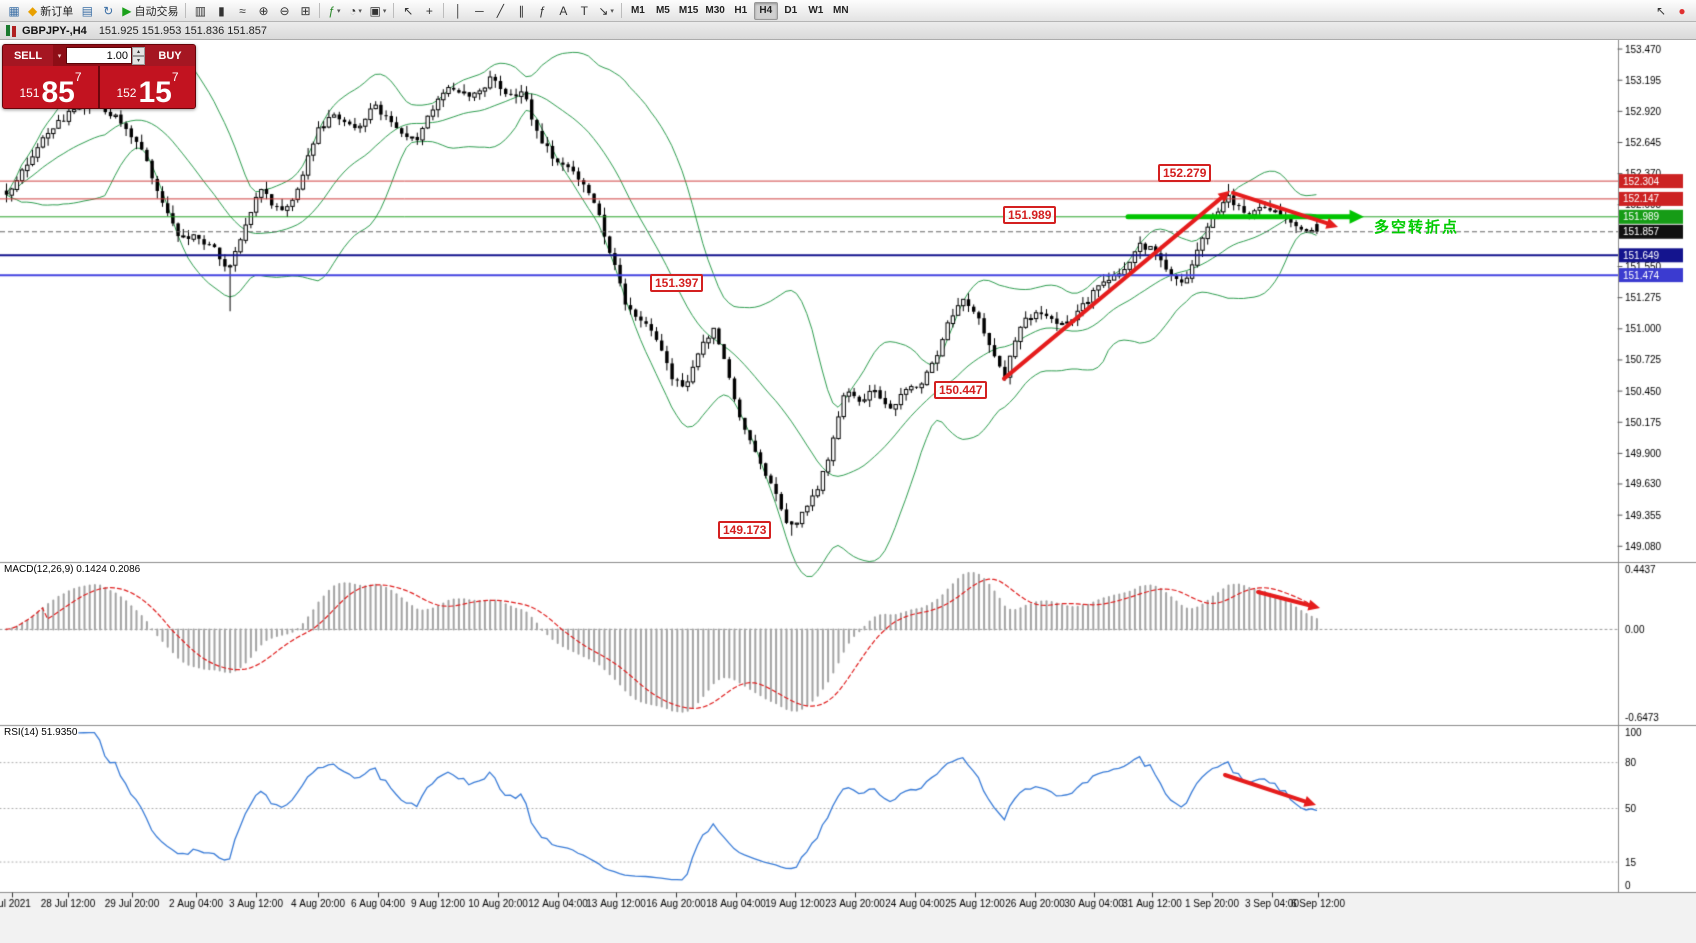  I want to click on turning-point-annotation: 多空转折点, so click(1417, 227).